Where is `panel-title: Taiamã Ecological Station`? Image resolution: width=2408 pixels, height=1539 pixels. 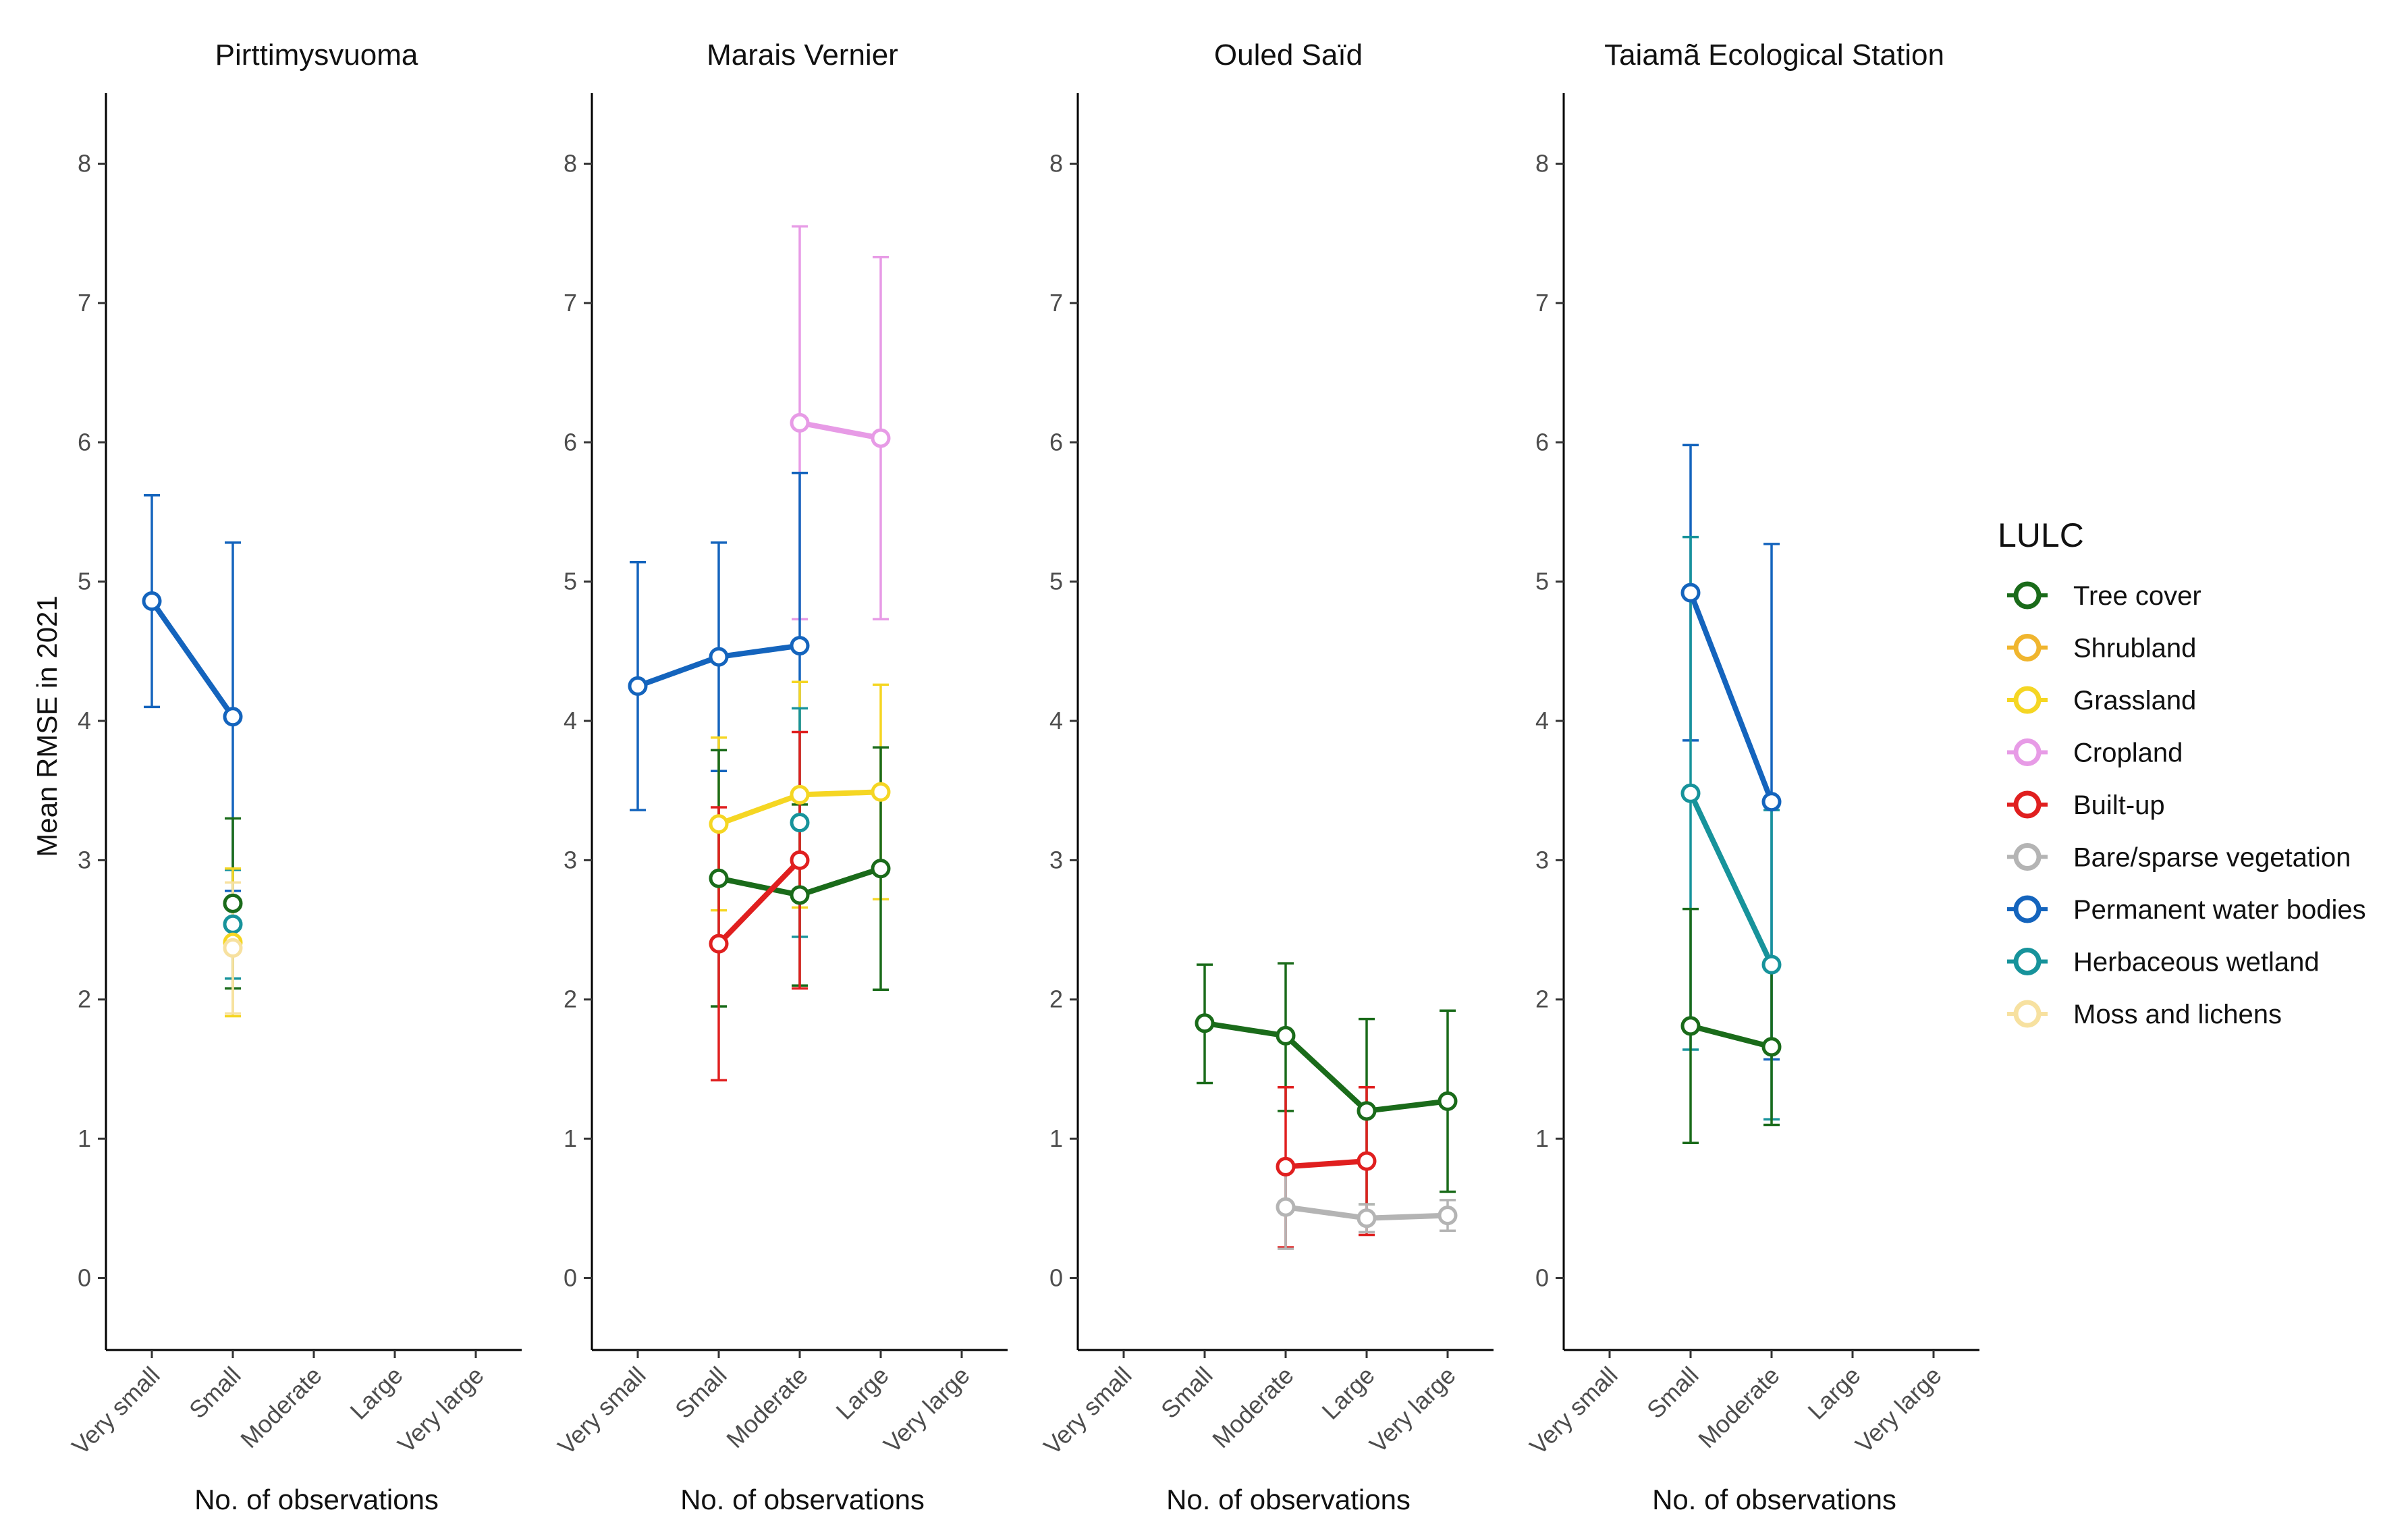 panel-title: Taiamã Ecological Station is located at coordinates (1774, 55).